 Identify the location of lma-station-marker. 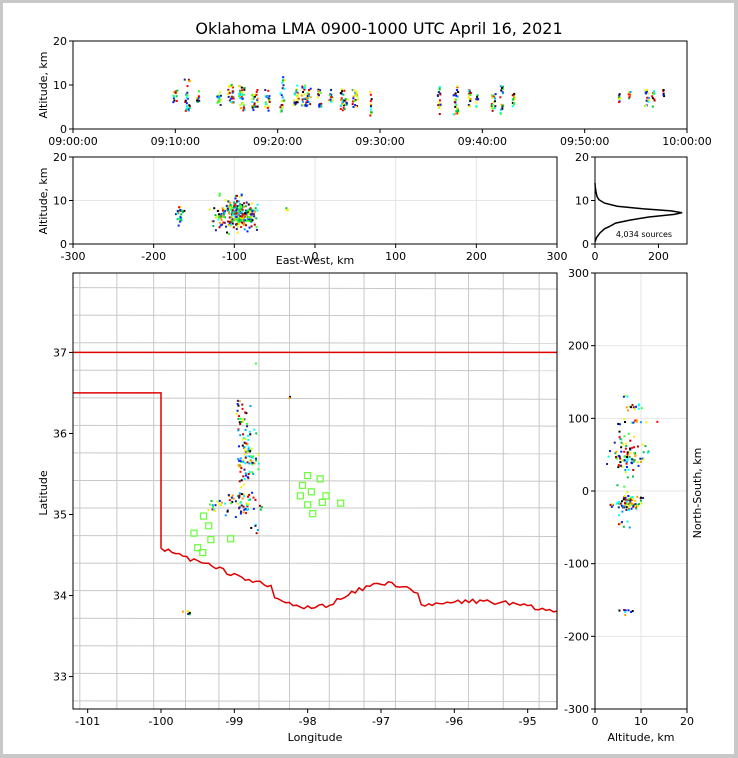
(194, 533).